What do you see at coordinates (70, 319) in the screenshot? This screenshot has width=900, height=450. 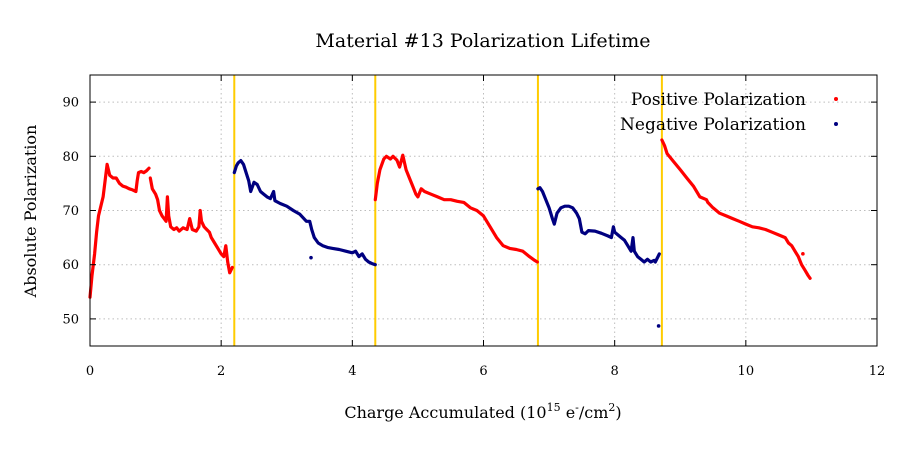 I see `y-tick-label-50: 50` at bounding box center [70, 319].